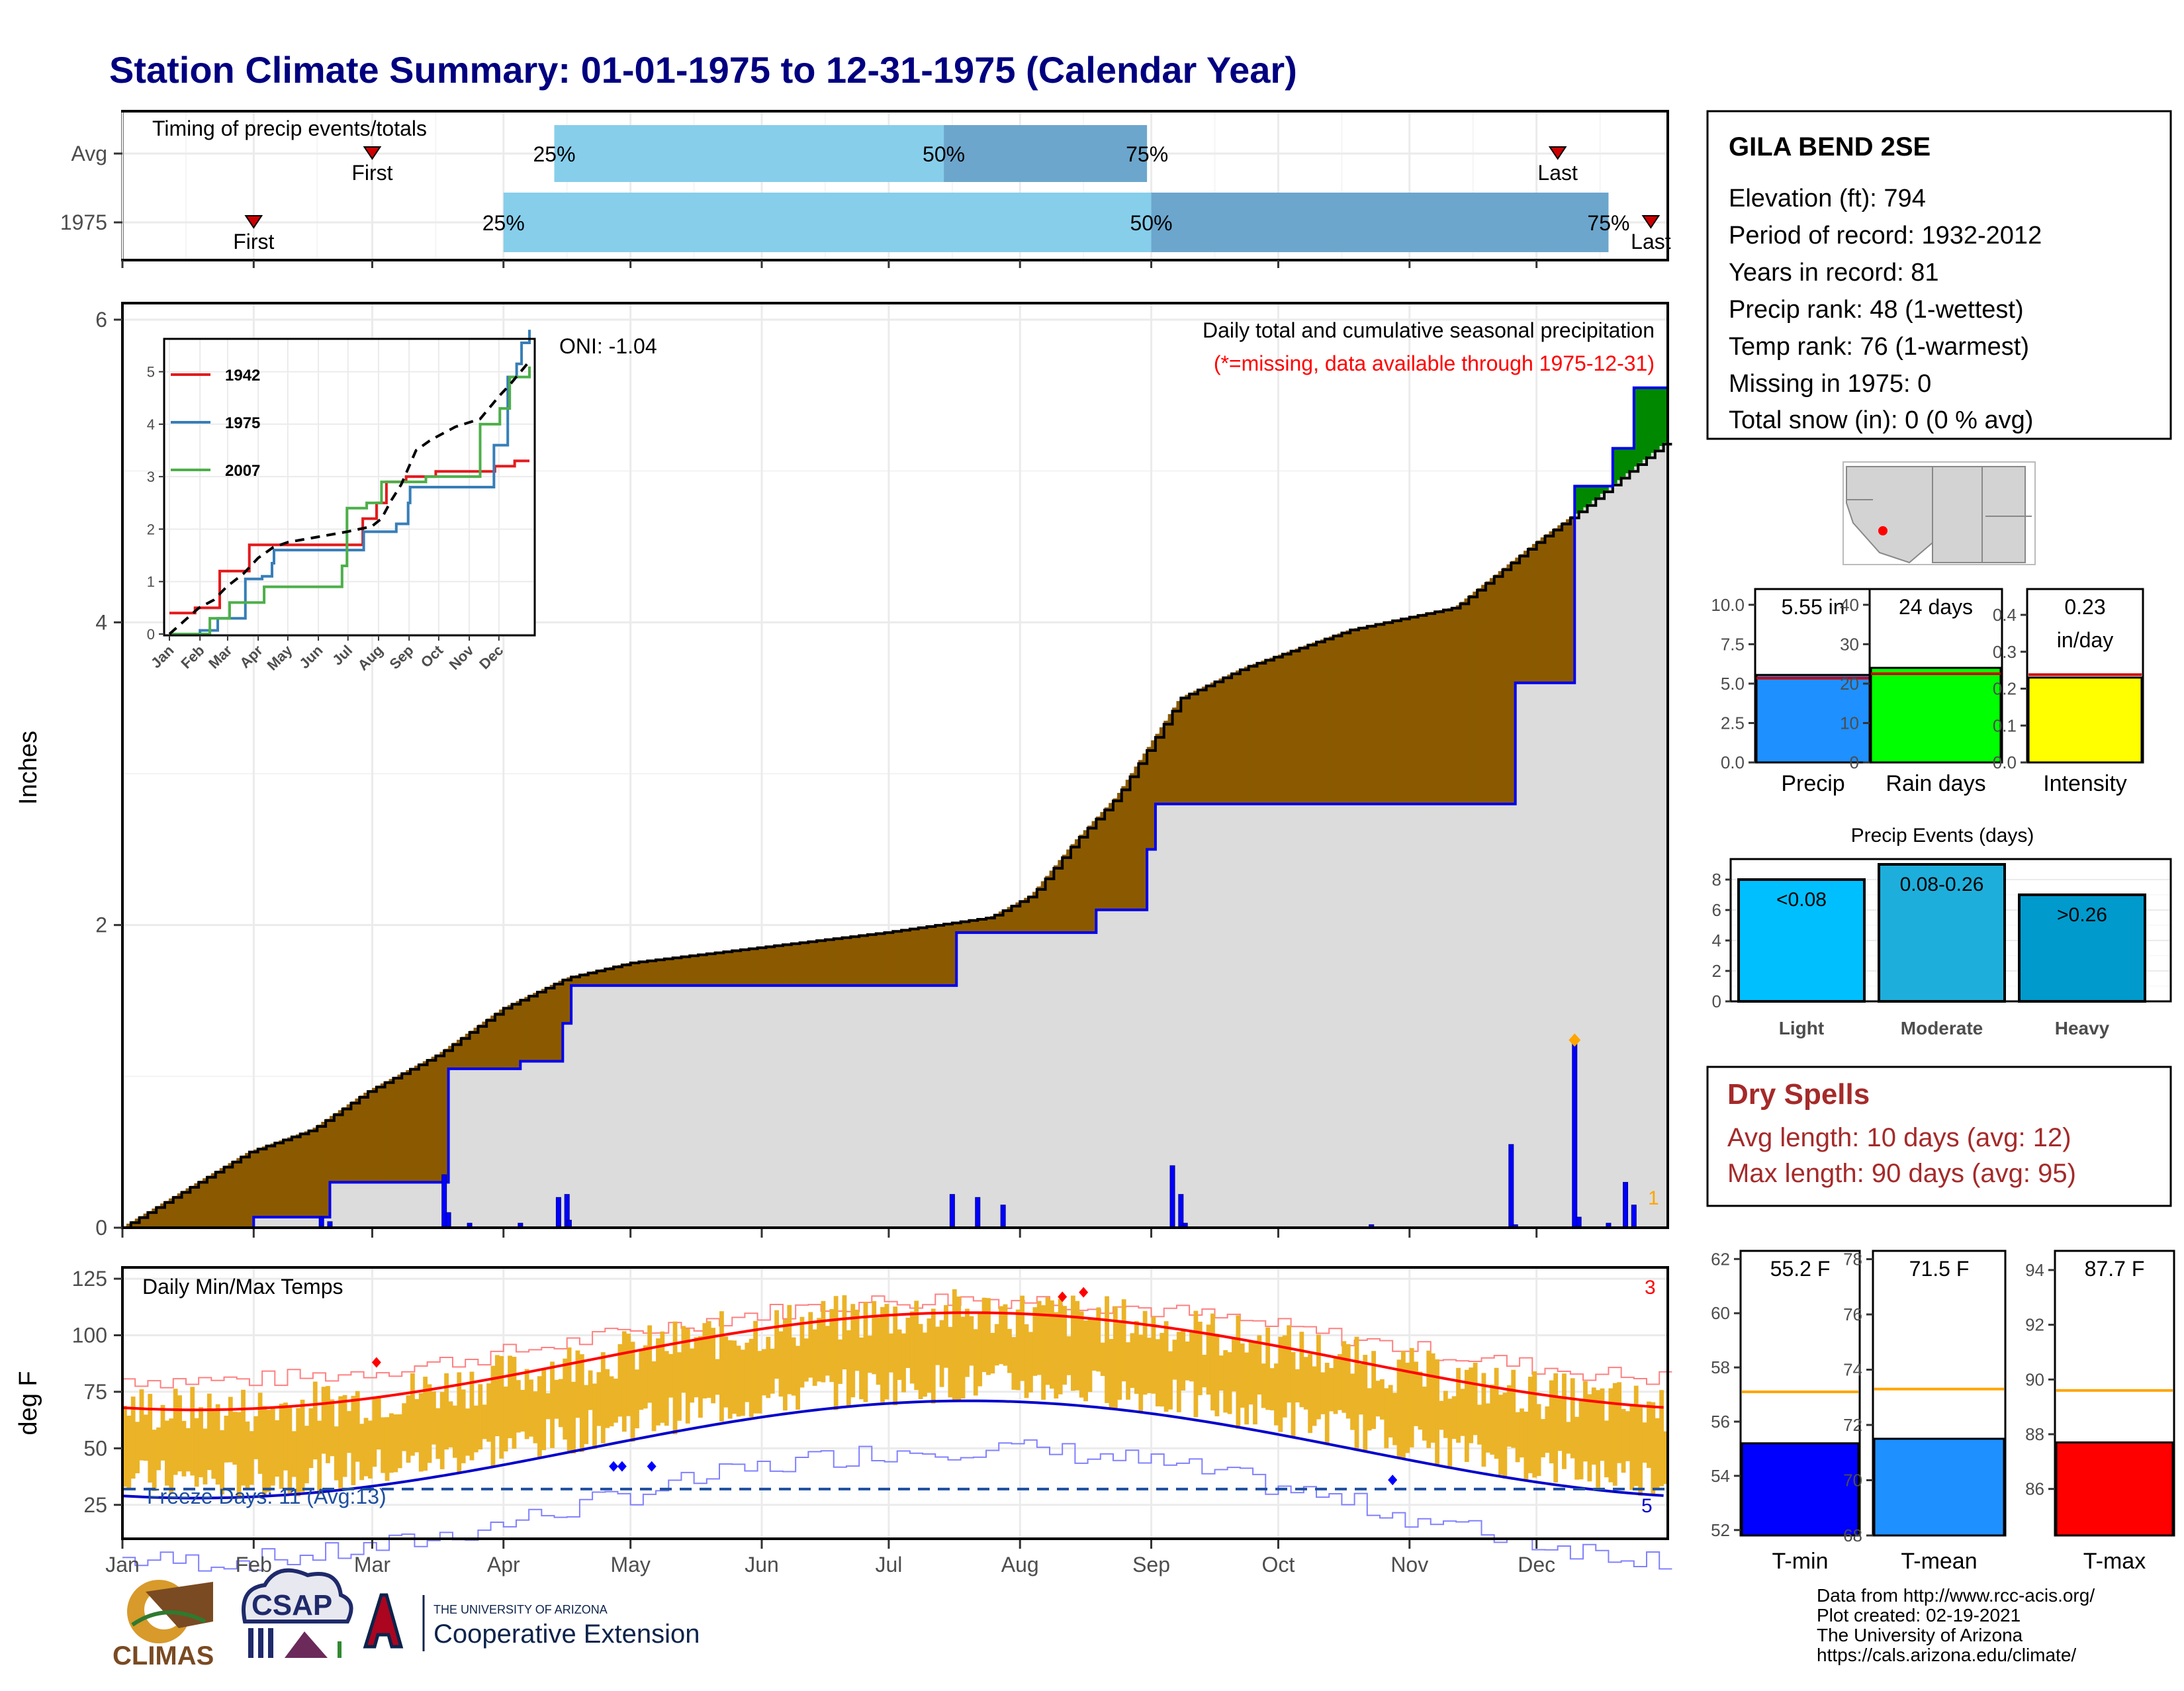 The image size is (2184, 1691). Describe the element at coordinates (2005, 725) in the screenshot. I see `summary-y-tick-label: 0.1` at that location.